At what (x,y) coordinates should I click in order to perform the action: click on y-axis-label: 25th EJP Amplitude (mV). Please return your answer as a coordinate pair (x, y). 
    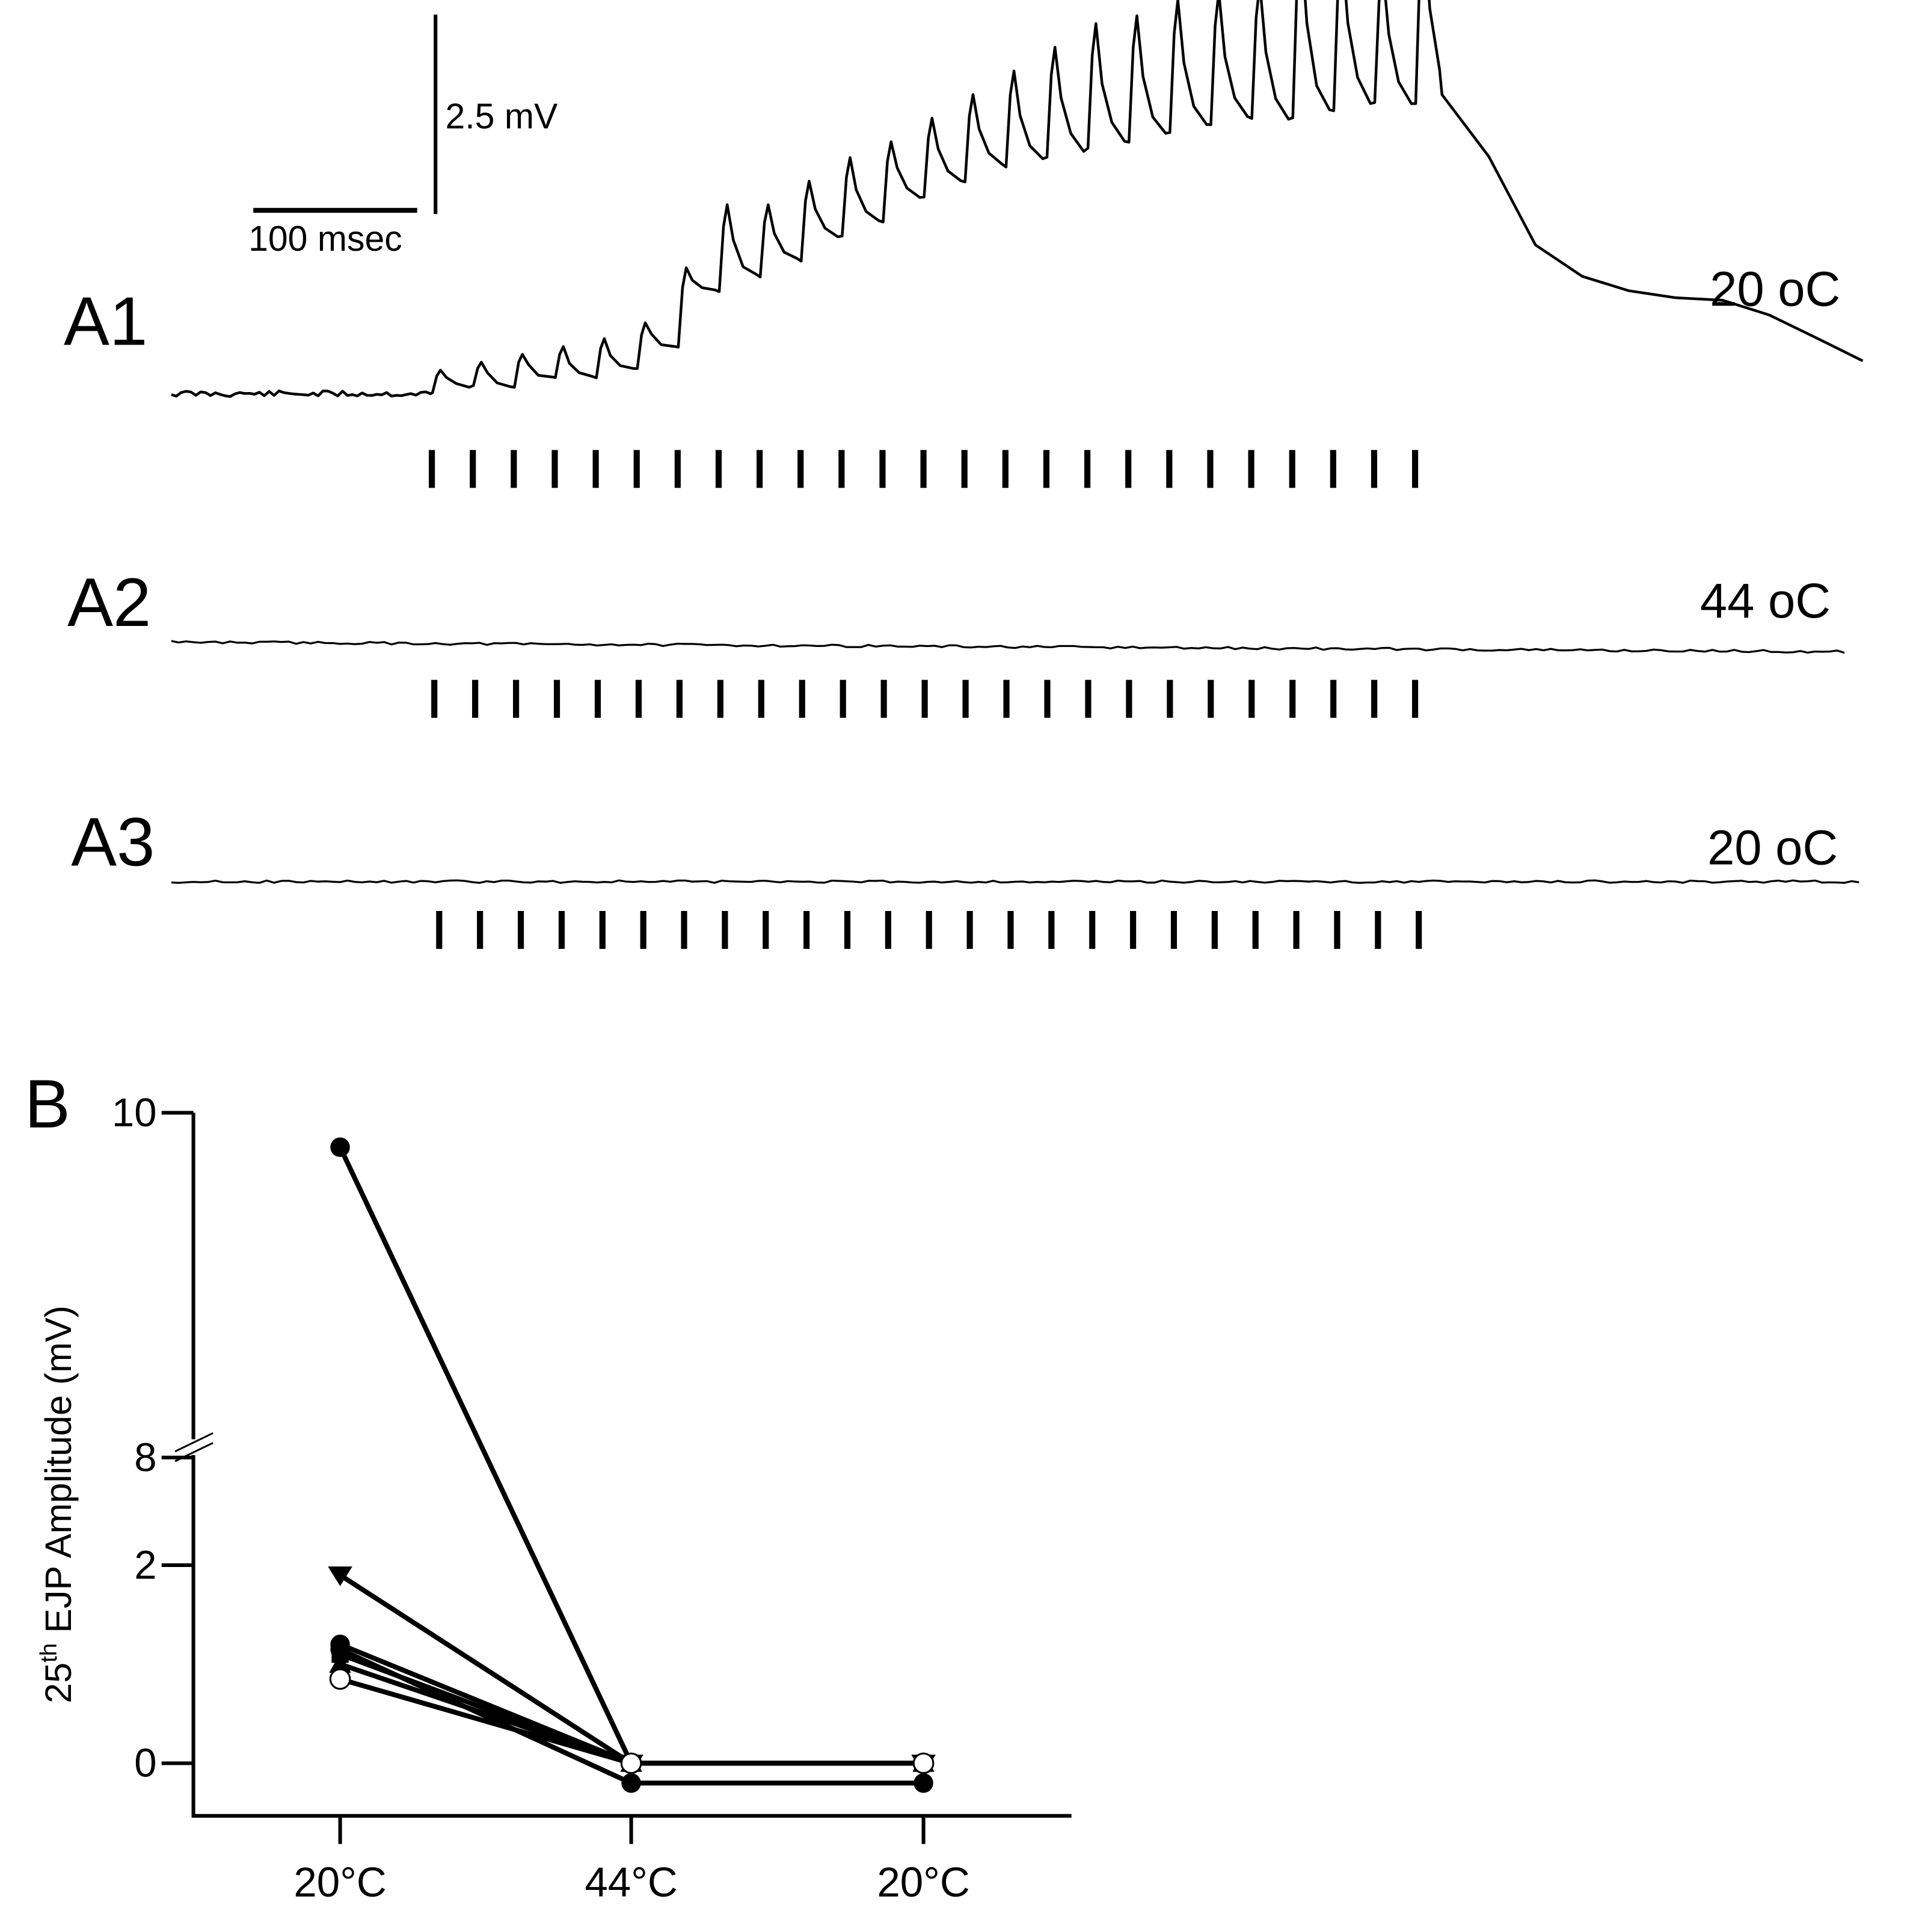
    Looking at the image, I should click on (57, 1504).